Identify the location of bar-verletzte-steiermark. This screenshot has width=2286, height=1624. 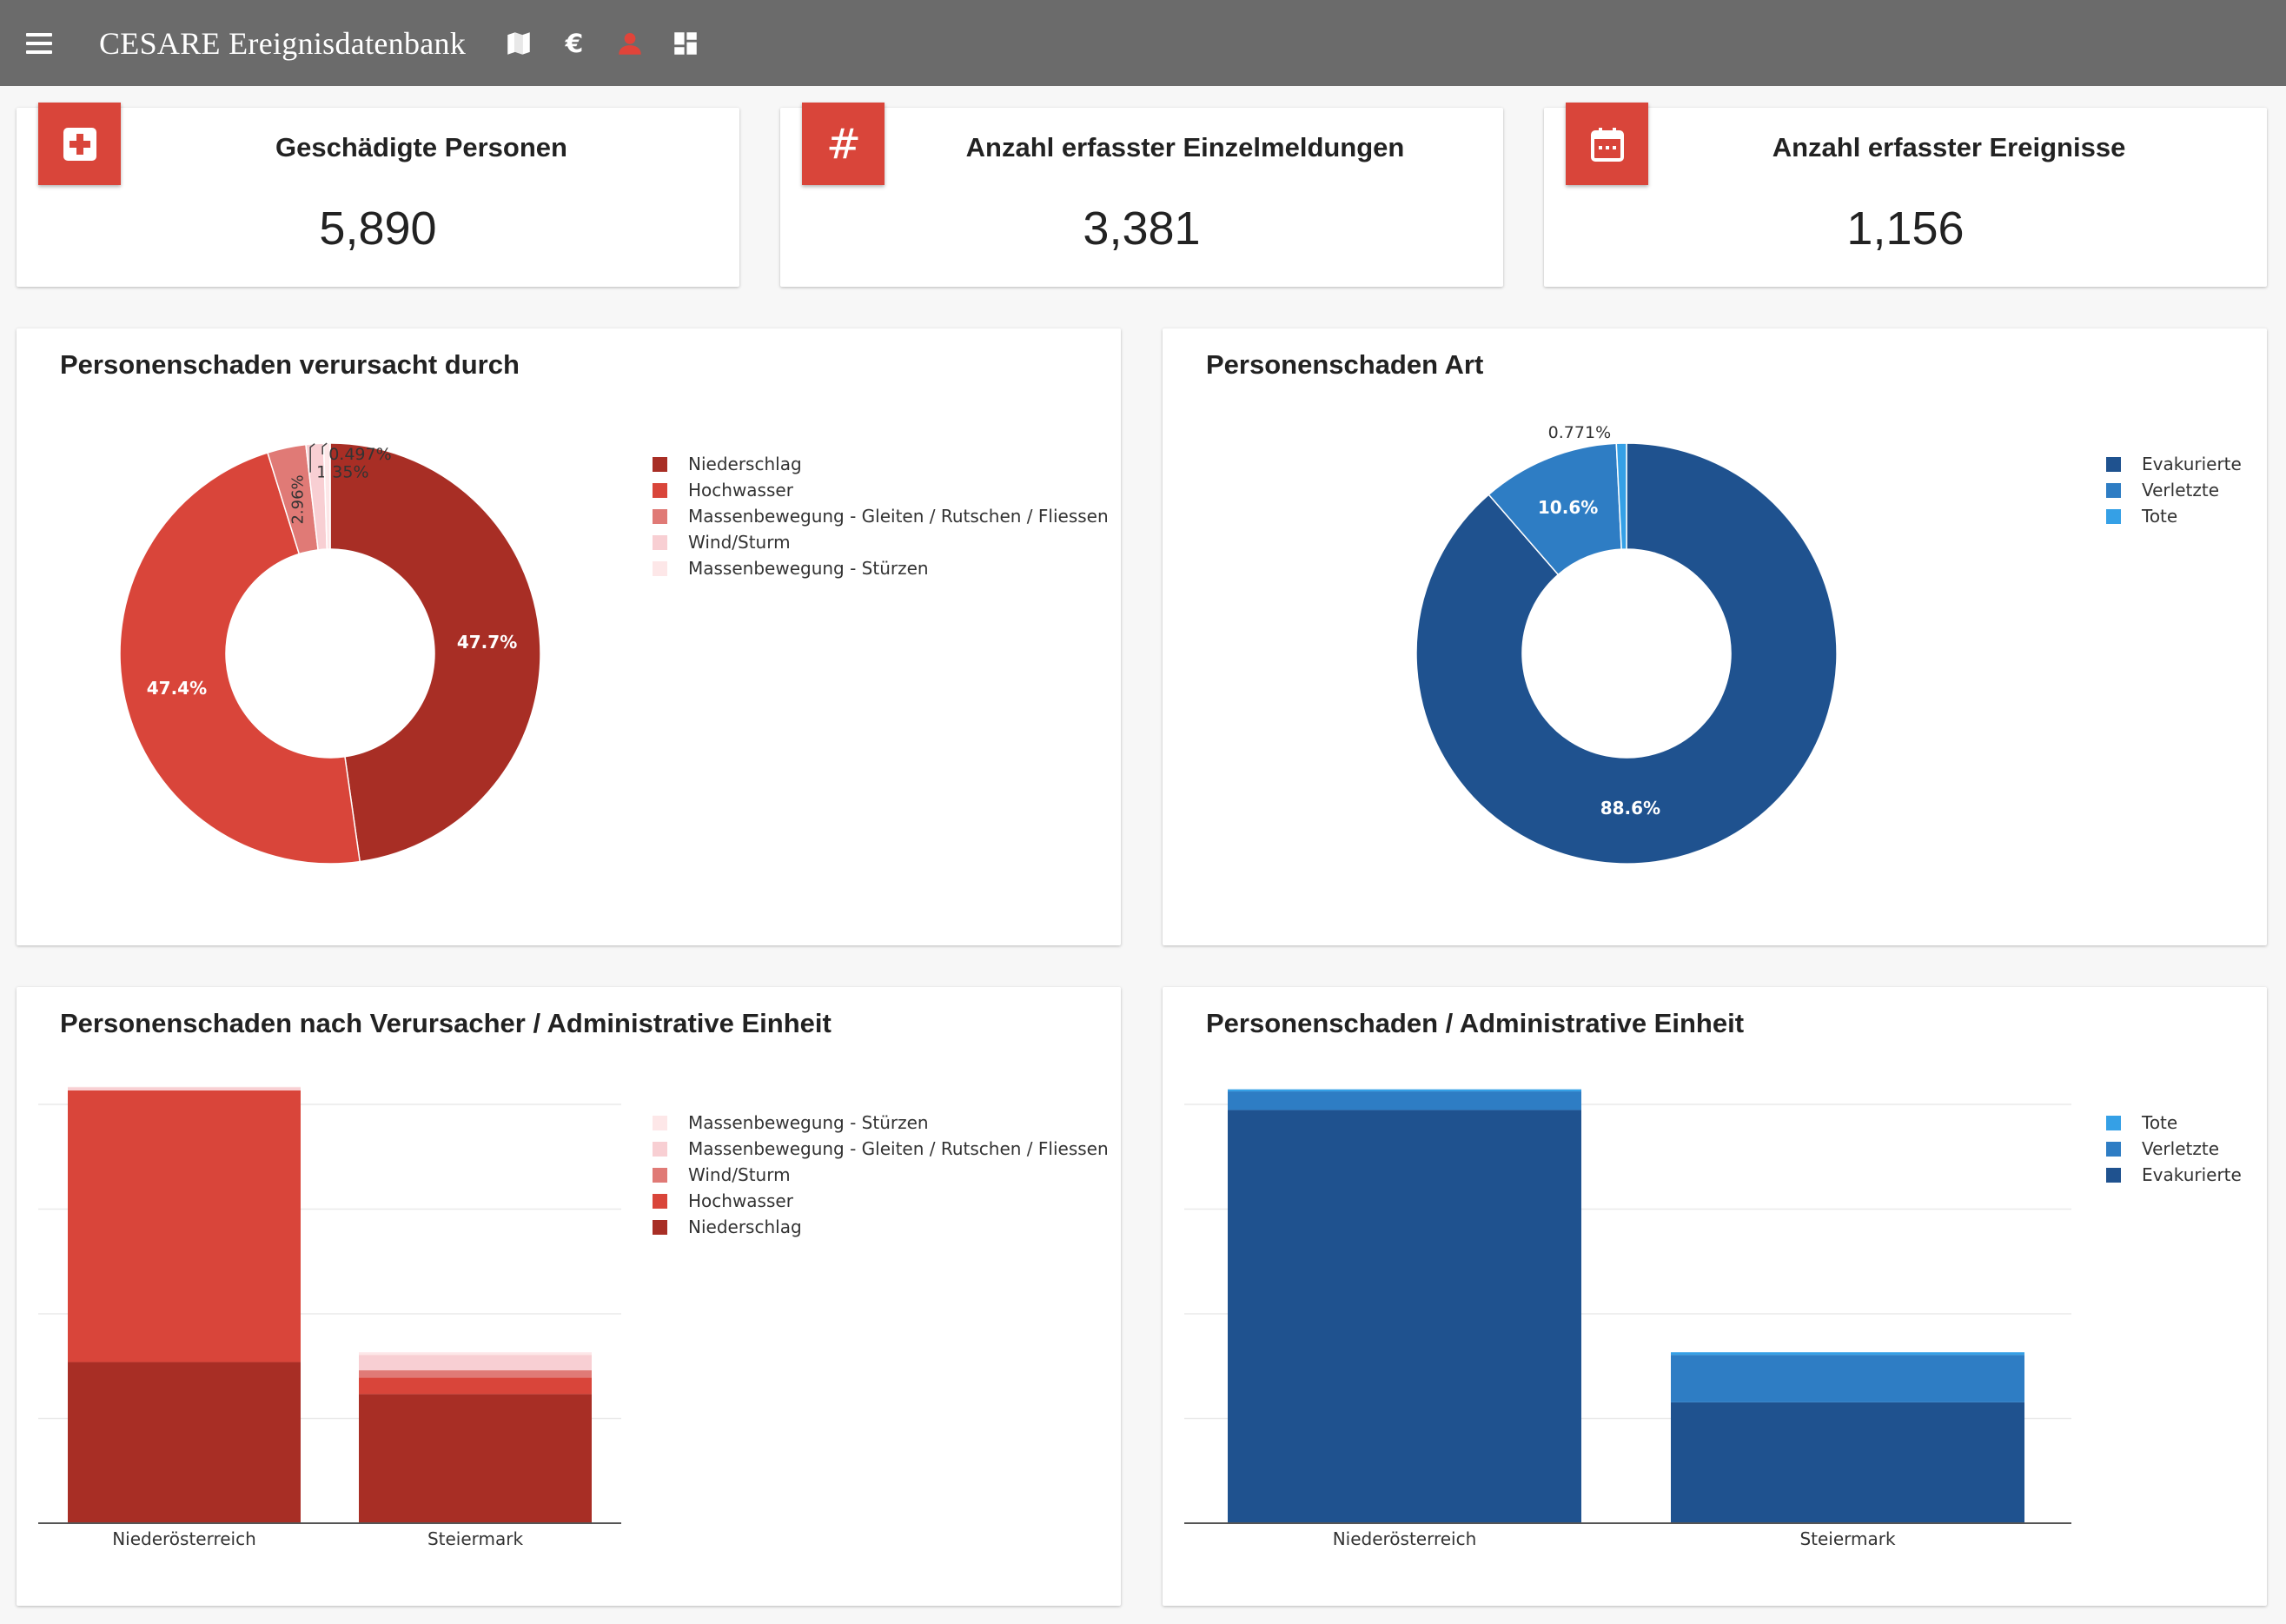
(1848, 1378).